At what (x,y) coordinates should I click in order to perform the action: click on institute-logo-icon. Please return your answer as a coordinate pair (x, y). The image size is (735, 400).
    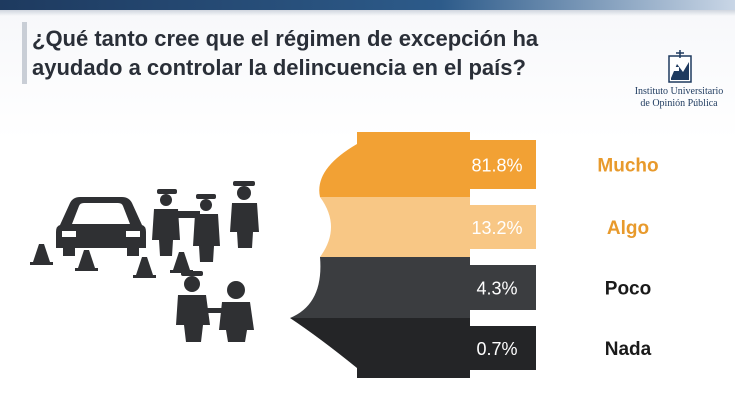
    Looking at the image, I should click on (680, 66).